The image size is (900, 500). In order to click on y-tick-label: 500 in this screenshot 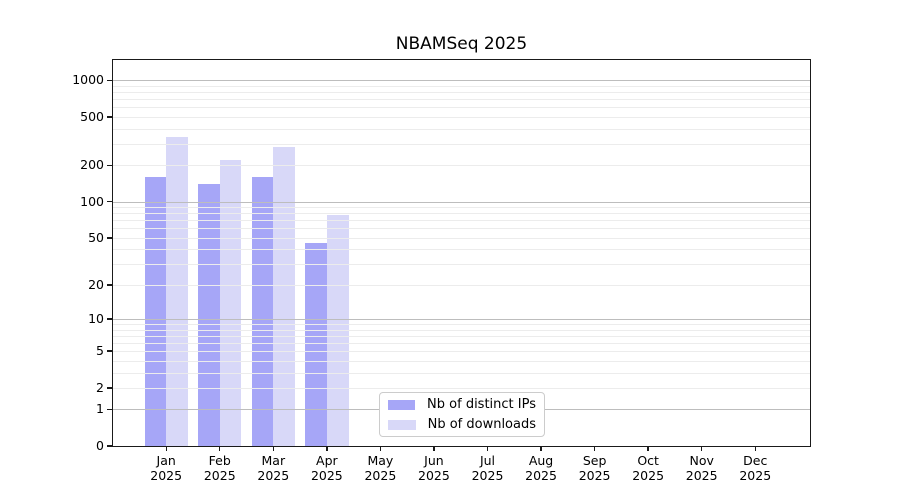, I will do `click(92, 116)`.